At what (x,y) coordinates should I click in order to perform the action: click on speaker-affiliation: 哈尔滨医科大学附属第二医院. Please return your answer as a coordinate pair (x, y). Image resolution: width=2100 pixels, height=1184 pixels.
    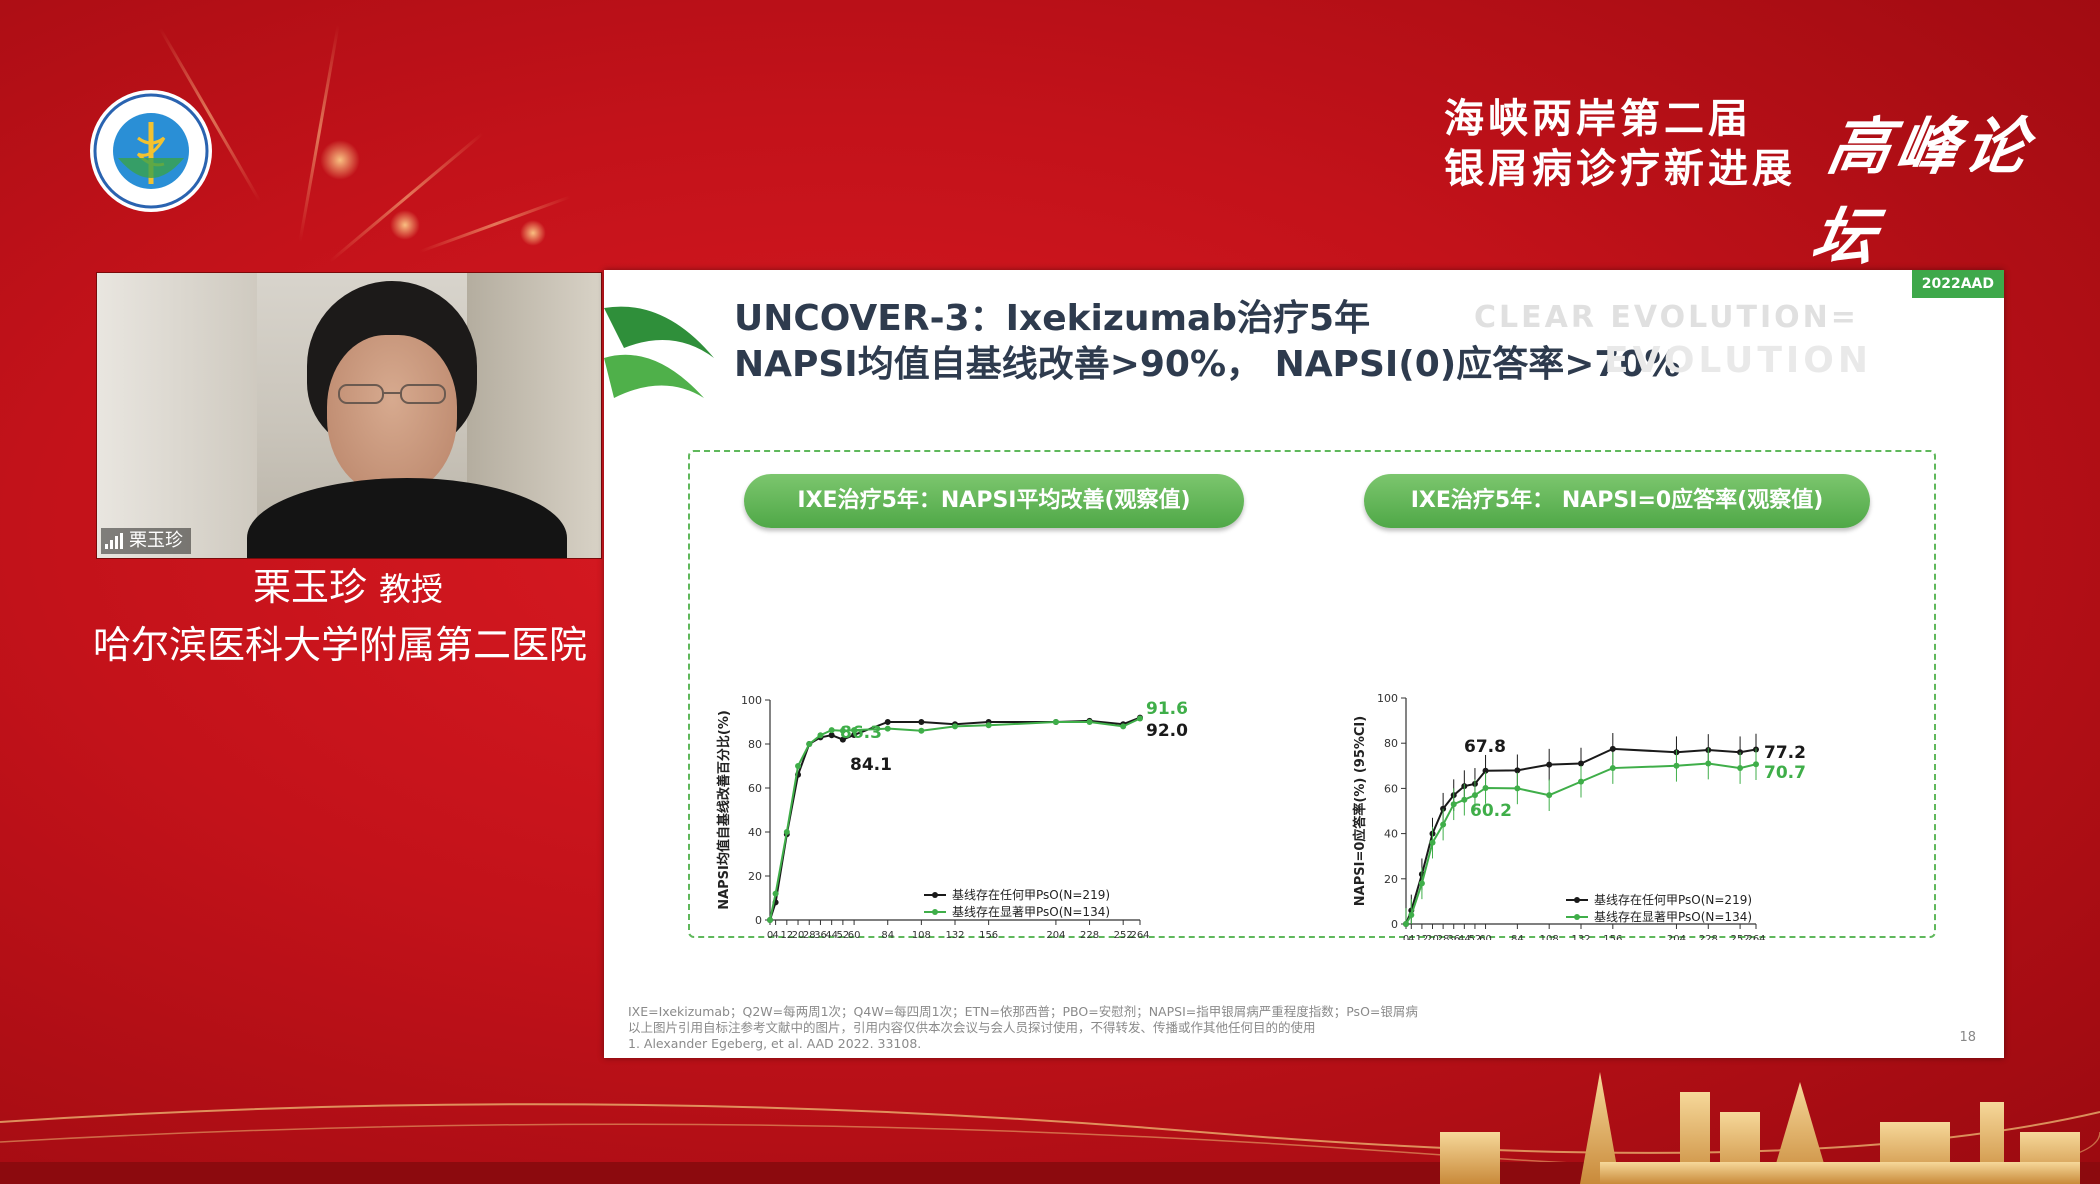
    Looking at the image, I should click on (339, 645).